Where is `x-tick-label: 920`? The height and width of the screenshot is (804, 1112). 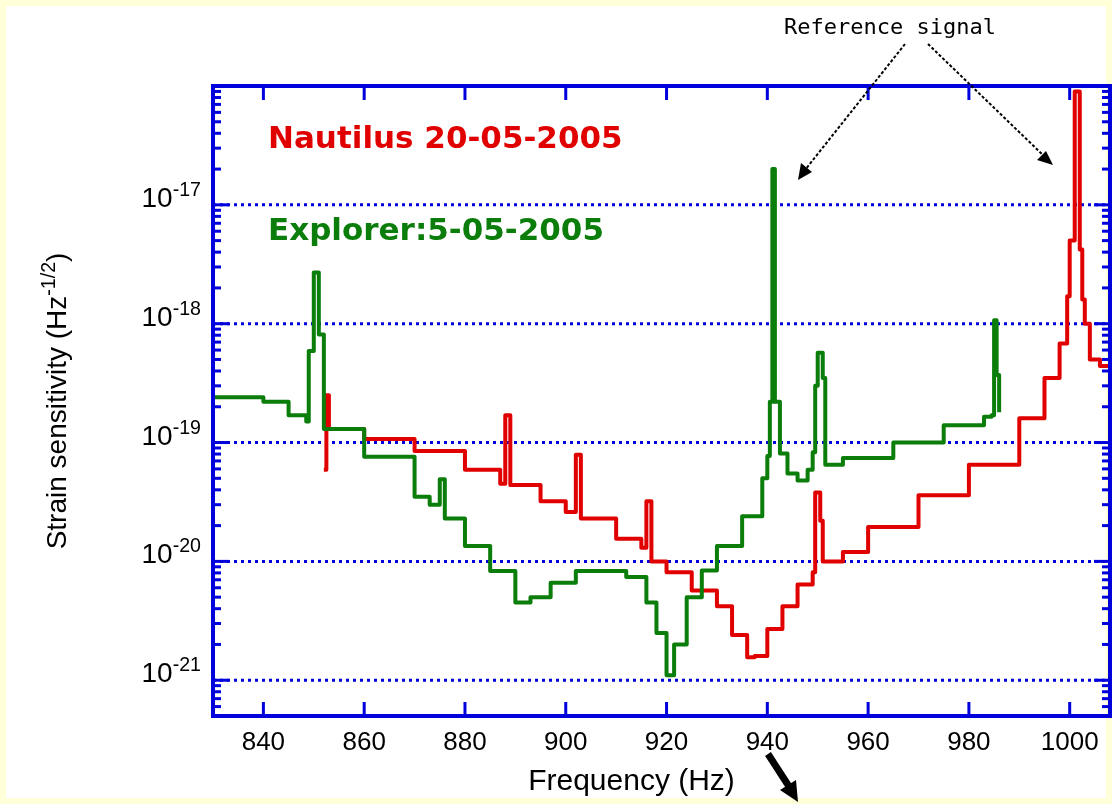 x-tick-label: 920 is located at coordinates (666, 741).